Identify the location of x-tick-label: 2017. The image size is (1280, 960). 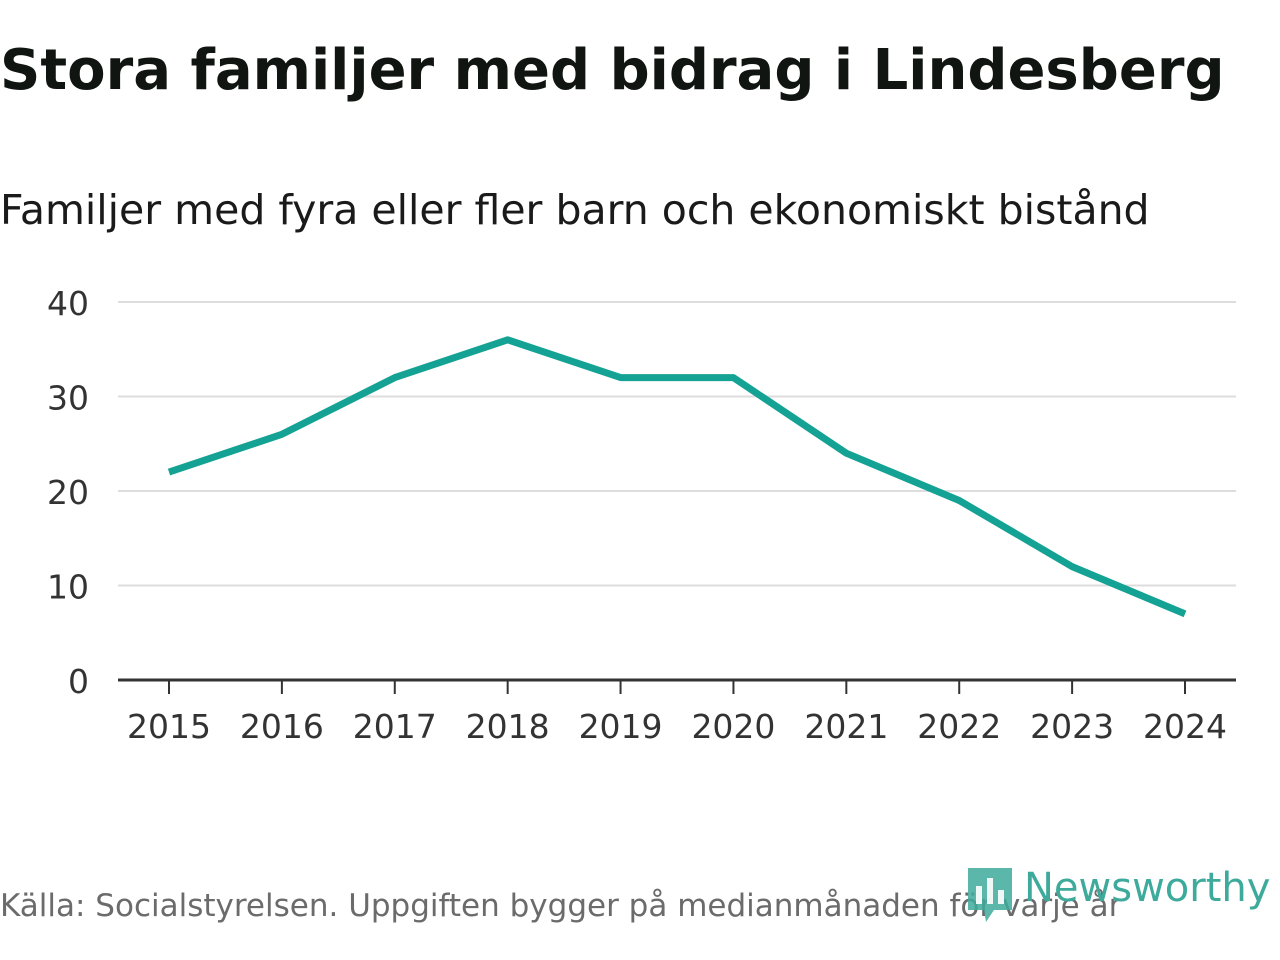
(395, 726).